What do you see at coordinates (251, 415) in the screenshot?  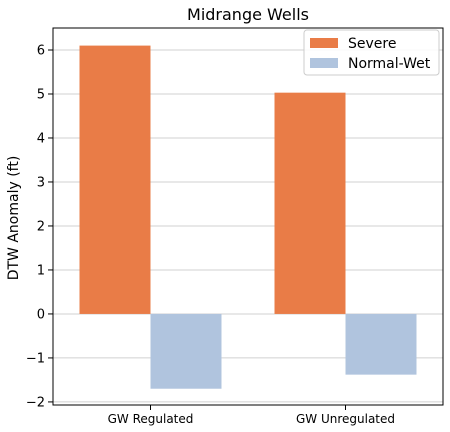 I see `x-axis: GW Regulated GW Unregulated` at bounding box center [251, 415].